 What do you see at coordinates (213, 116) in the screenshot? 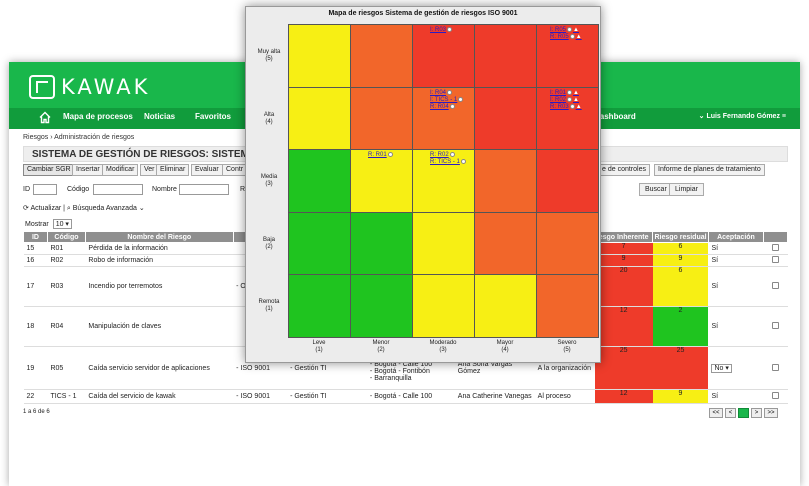
I see `nav-favoritos: Favoritos` at bounding box center [213, 116].